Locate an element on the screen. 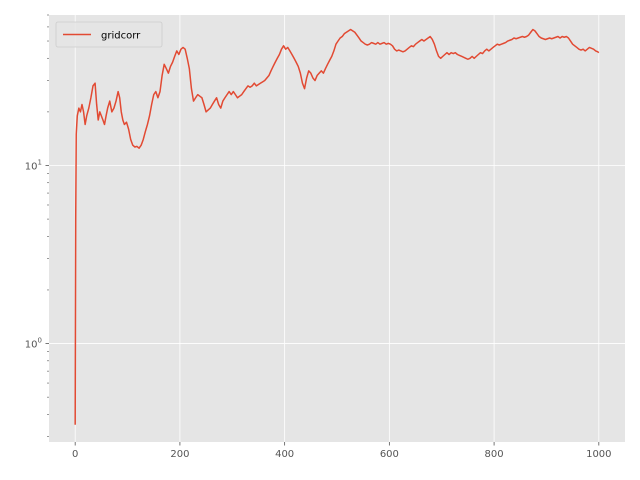  minor-ticks is located at coordinates (48, 225).